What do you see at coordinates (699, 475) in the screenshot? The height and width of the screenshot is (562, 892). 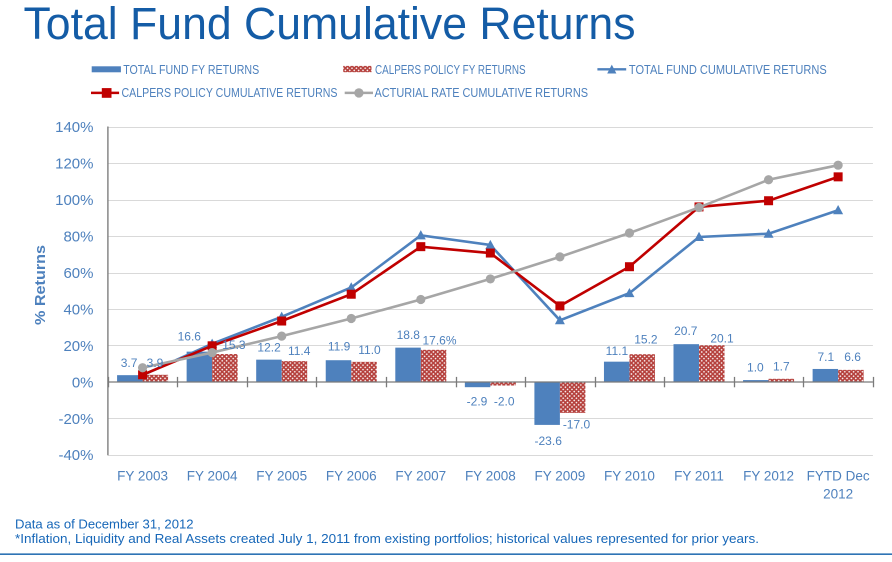 I see `svg-text: FY 2011` at bounding box center [699, 475].